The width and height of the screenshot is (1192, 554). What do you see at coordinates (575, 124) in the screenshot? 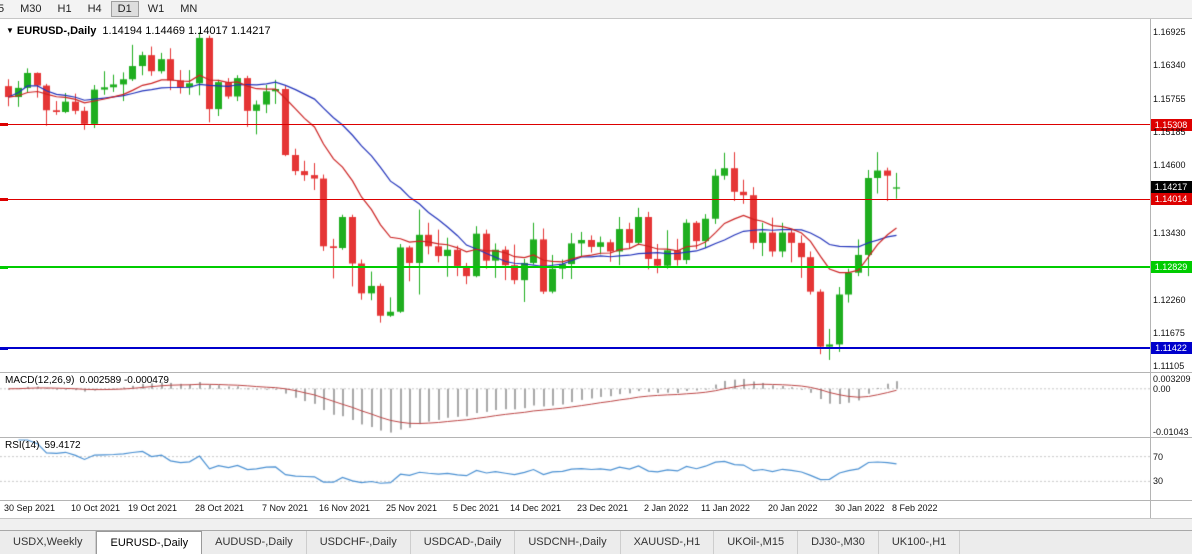
I see `resistance-line-upper` at bounding box center [575, 124].